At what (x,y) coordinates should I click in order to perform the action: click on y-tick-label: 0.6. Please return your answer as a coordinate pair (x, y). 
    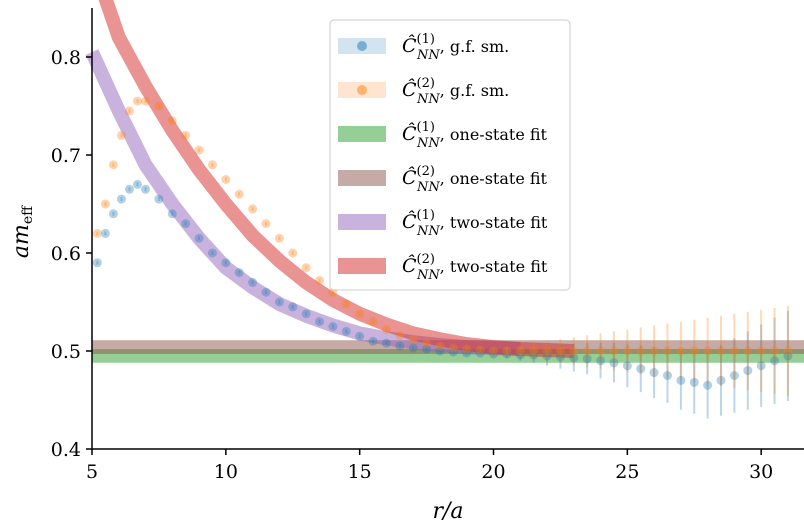
    Looking at the image, I should click on (66, 254).